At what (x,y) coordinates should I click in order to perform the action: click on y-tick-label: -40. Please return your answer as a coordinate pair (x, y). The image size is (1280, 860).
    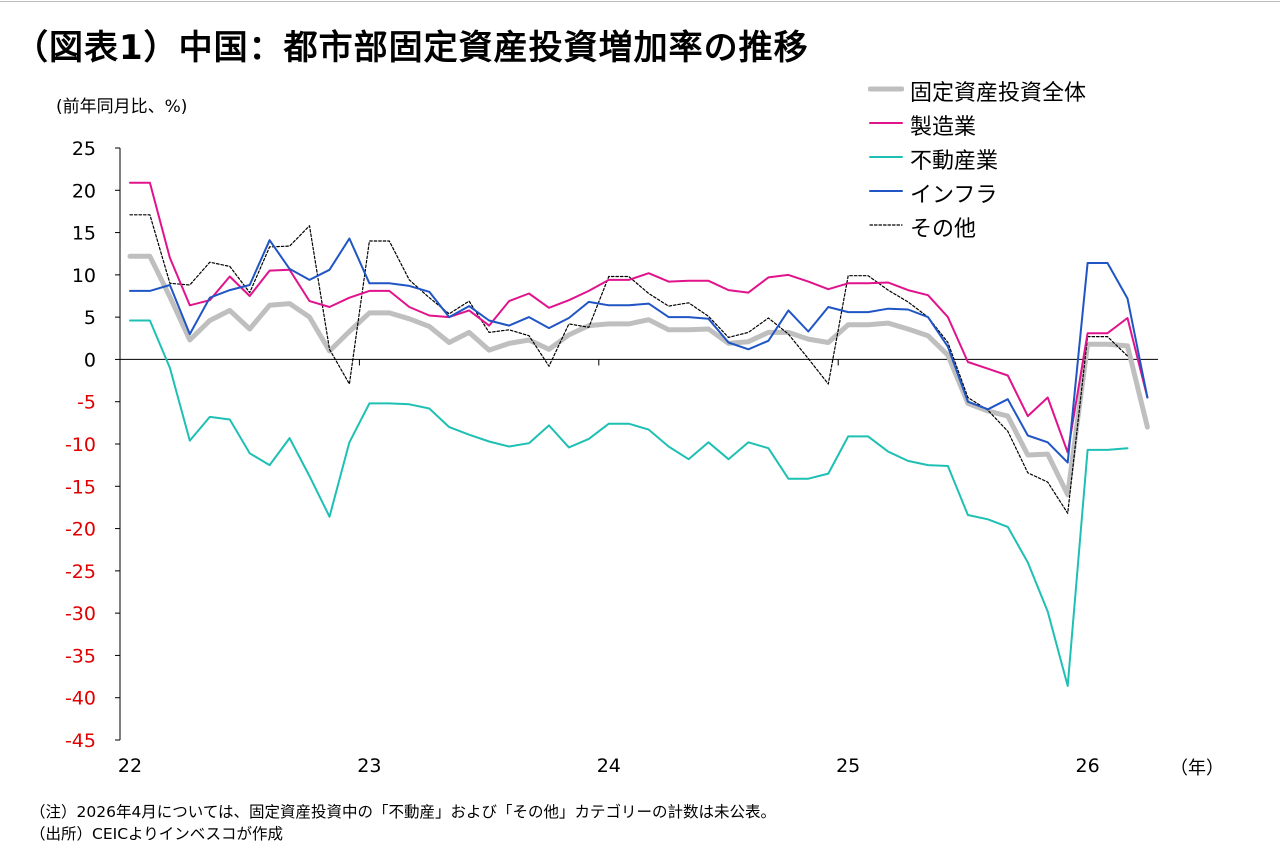
    Looking at the image, I should click on (80, 699).